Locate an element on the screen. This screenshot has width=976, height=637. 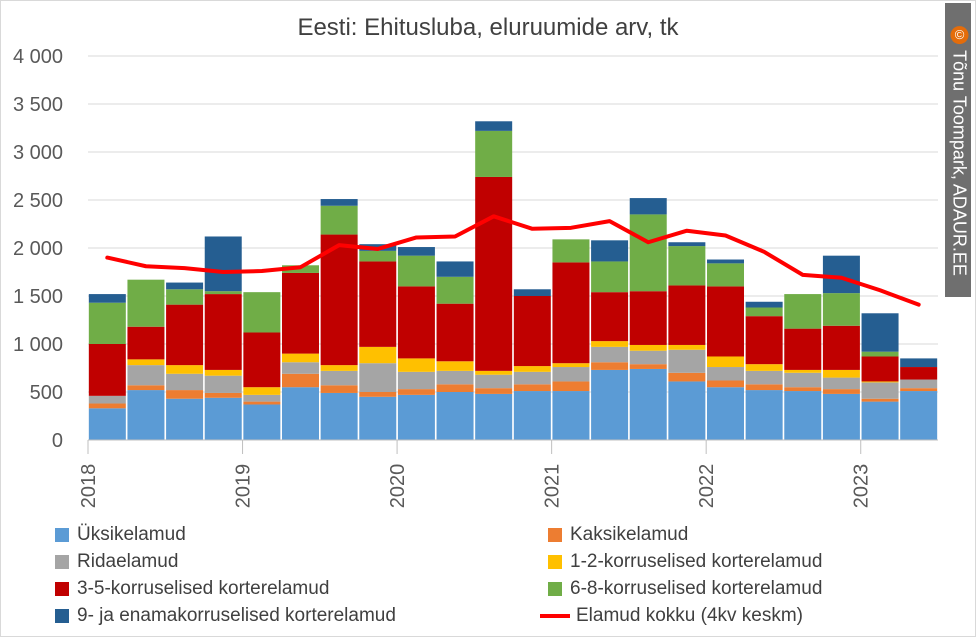
y-tick-label: 3 500 is located at coordinates (38, 105).